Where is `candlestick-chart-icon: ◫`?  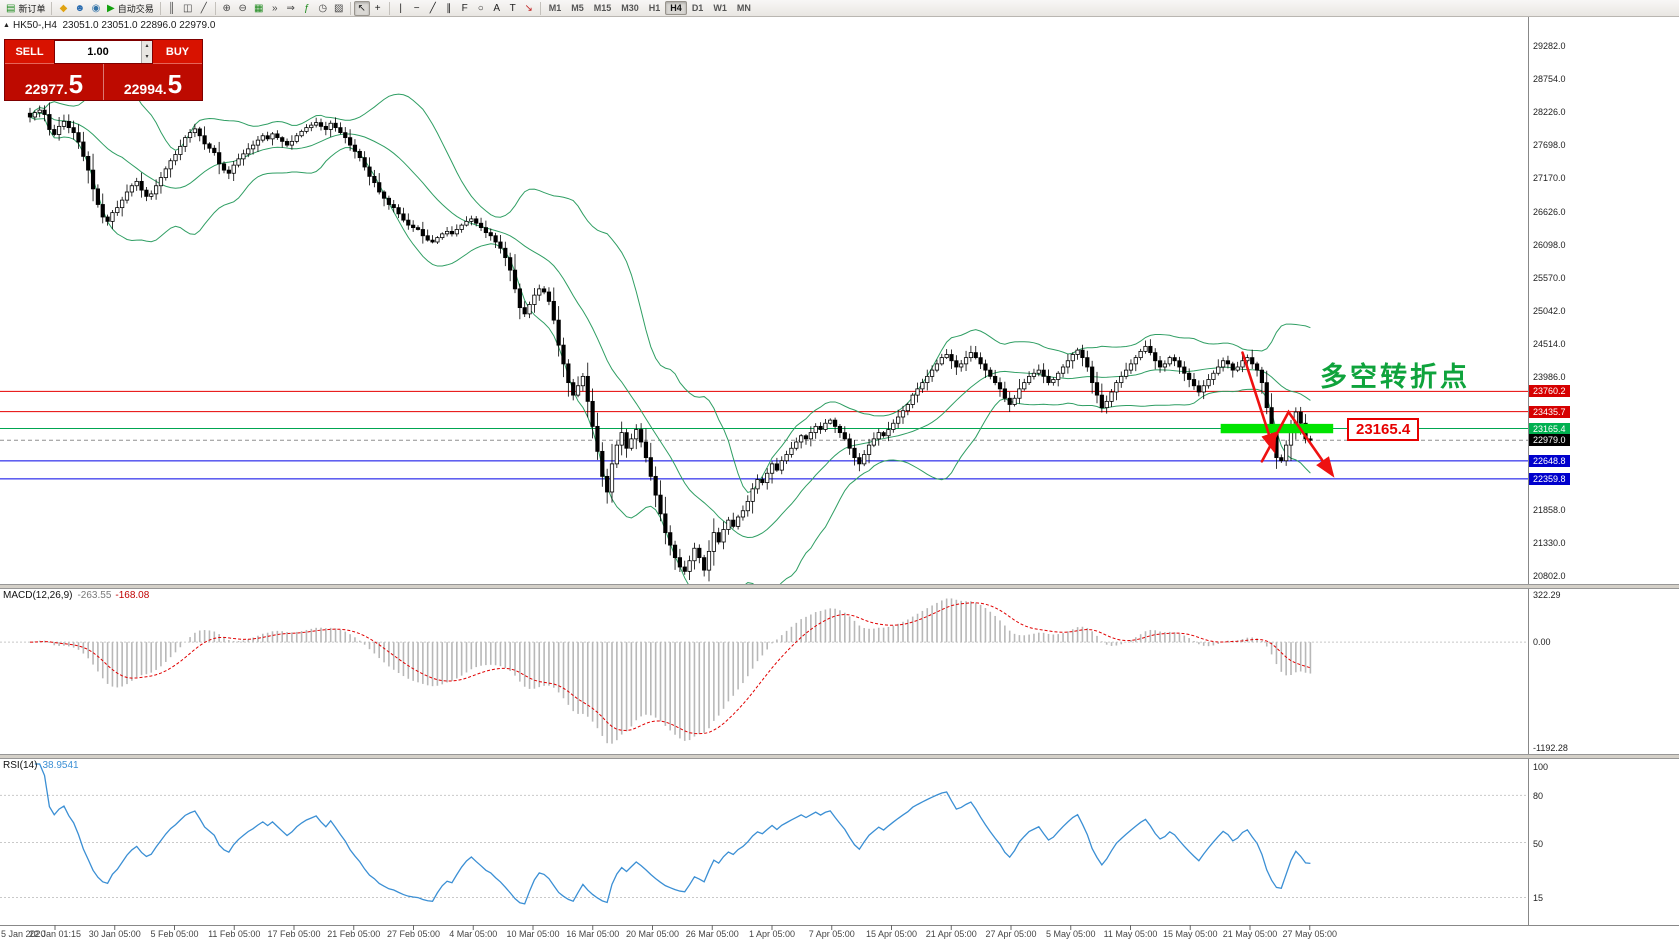
candlestick-chart-icon: ◫ is located at coordinates (188, 8).